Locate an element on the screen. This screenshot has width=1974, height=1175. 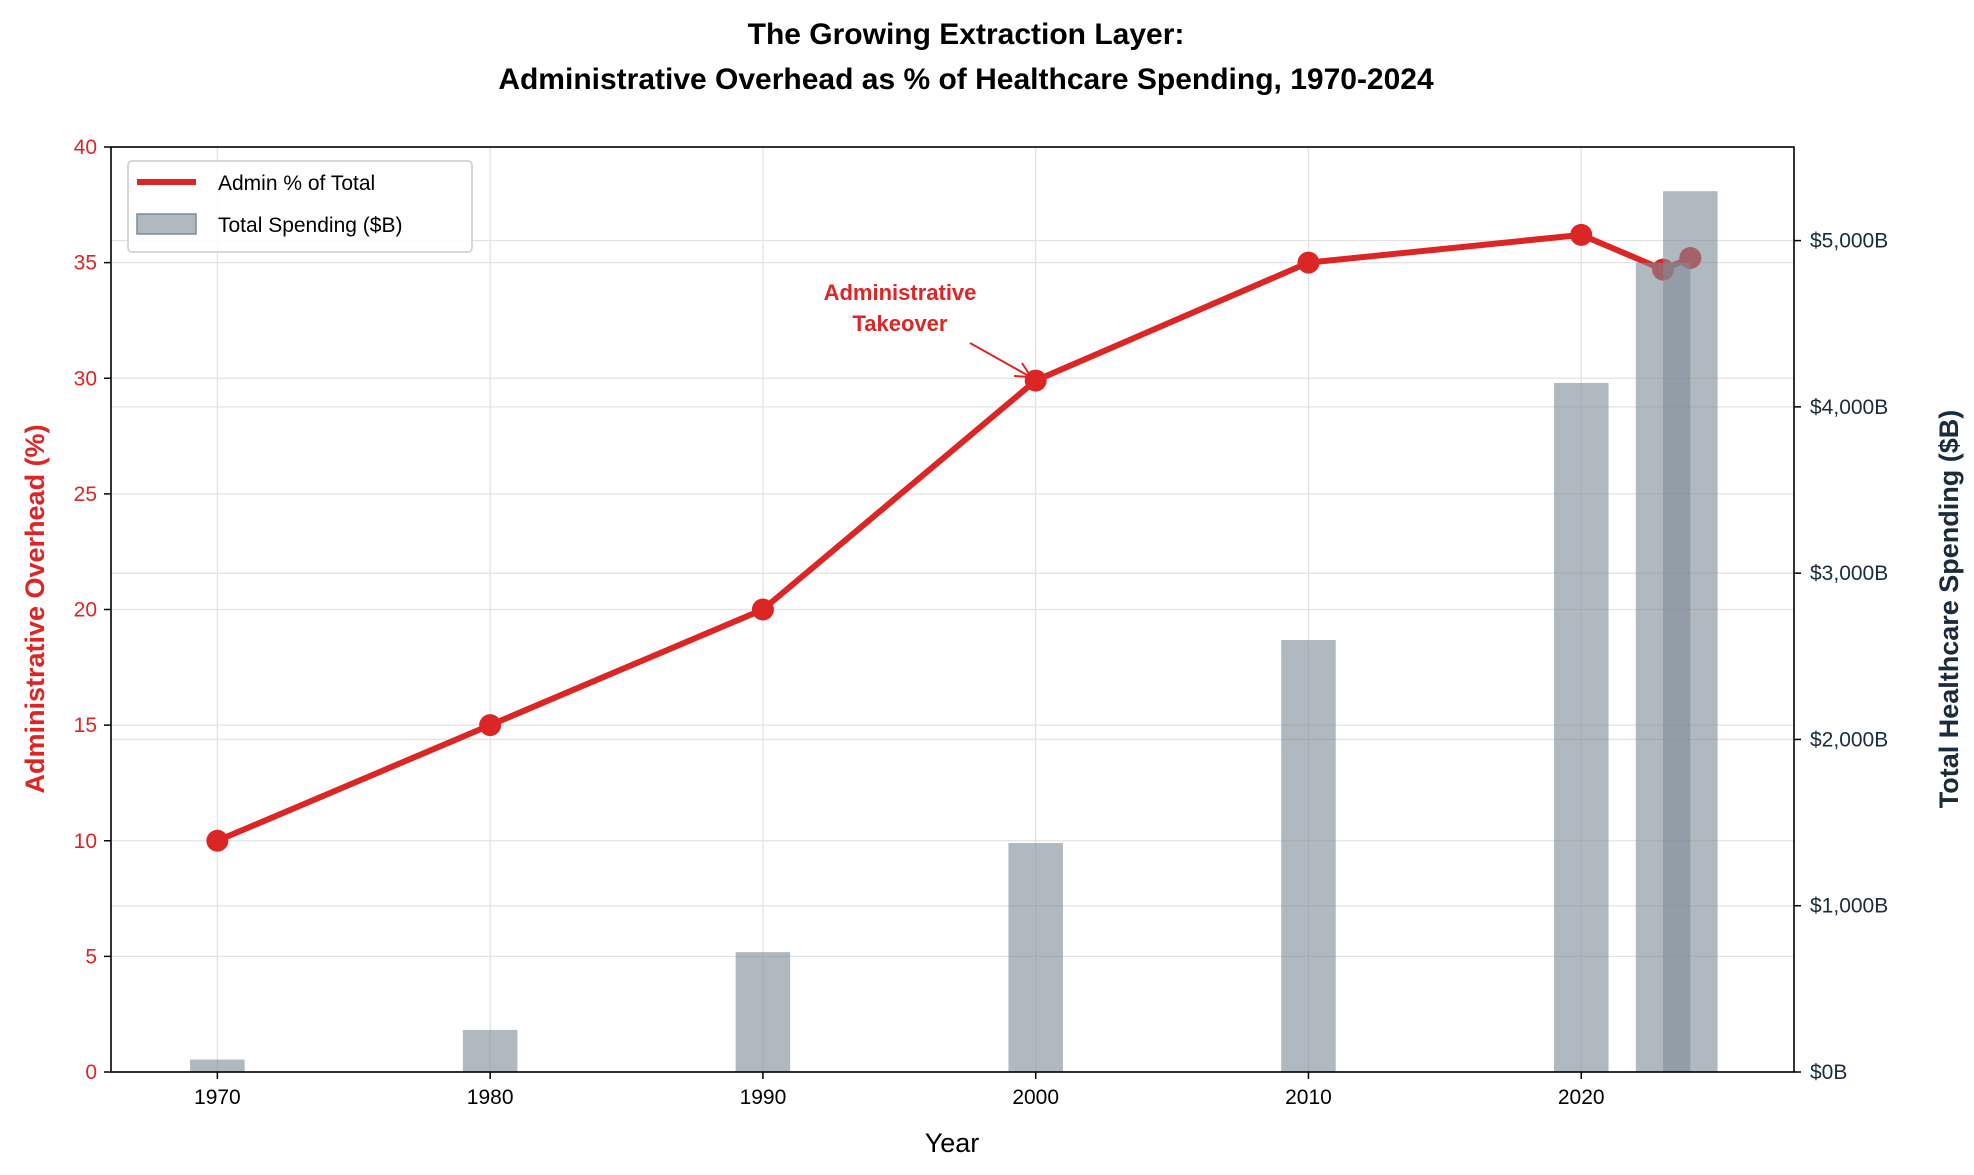
y-right-tick-label: $1,000B is located at coordinates (1849, 906).